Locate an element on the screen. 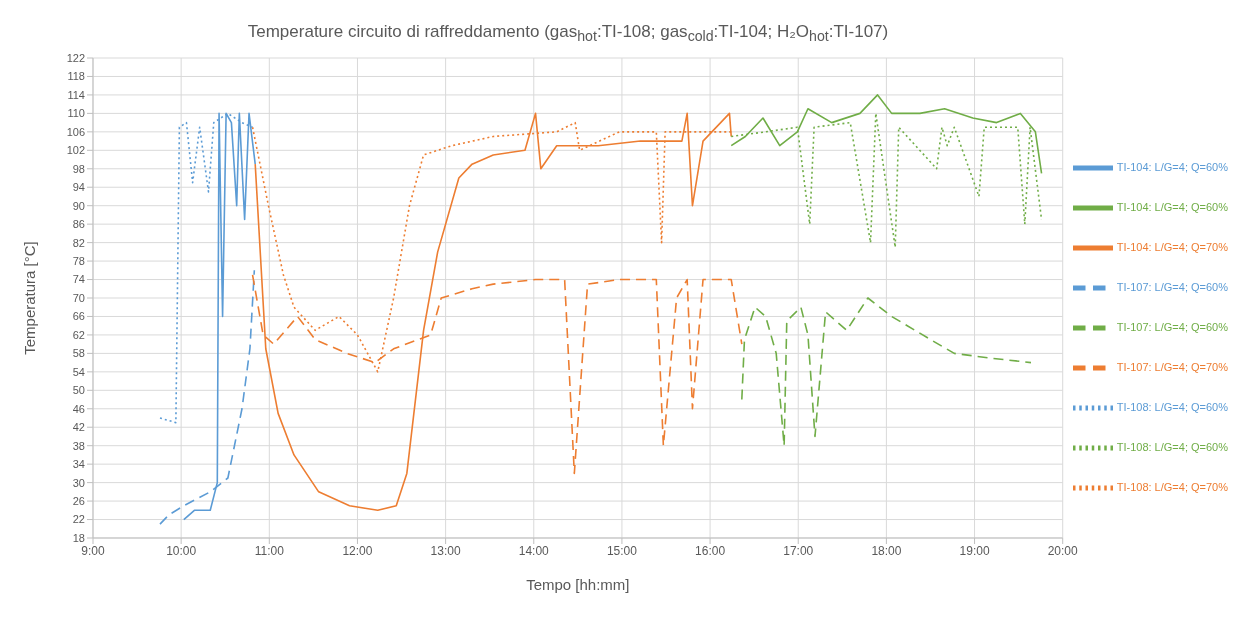 The width and height of the screenshot is (1259, 631). y-tick-label: 62 is located at coordinates (78, 335).